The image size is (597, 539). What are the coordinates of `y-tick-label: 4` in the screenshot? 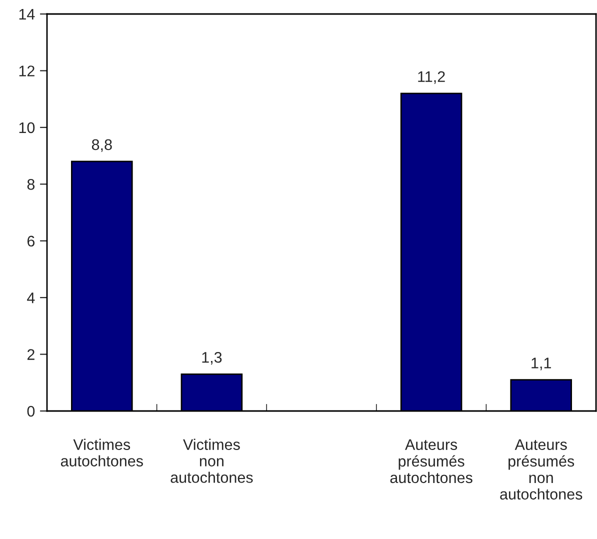 It's located at (31, 298).